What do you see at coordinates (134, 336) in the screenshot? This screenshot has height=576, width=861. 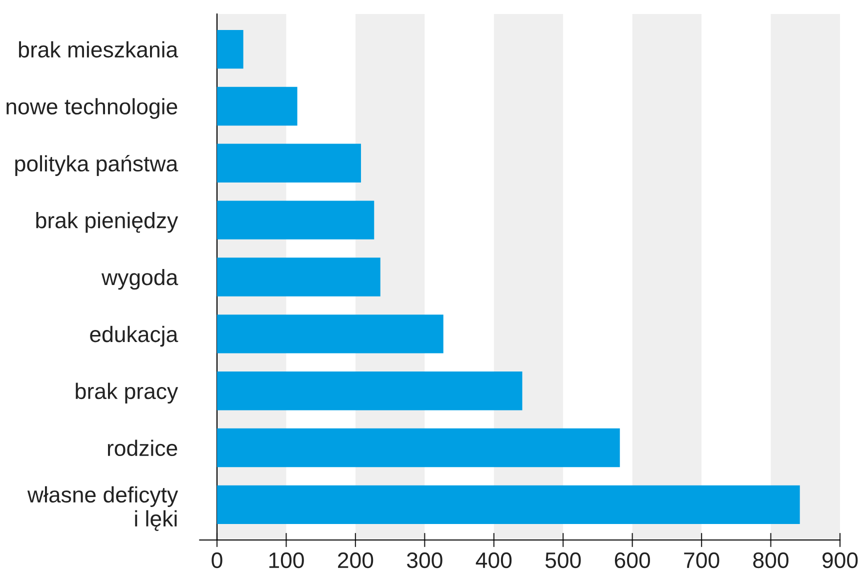 I see `y-tick-label: edukacja` at bounding box center [134, 336].